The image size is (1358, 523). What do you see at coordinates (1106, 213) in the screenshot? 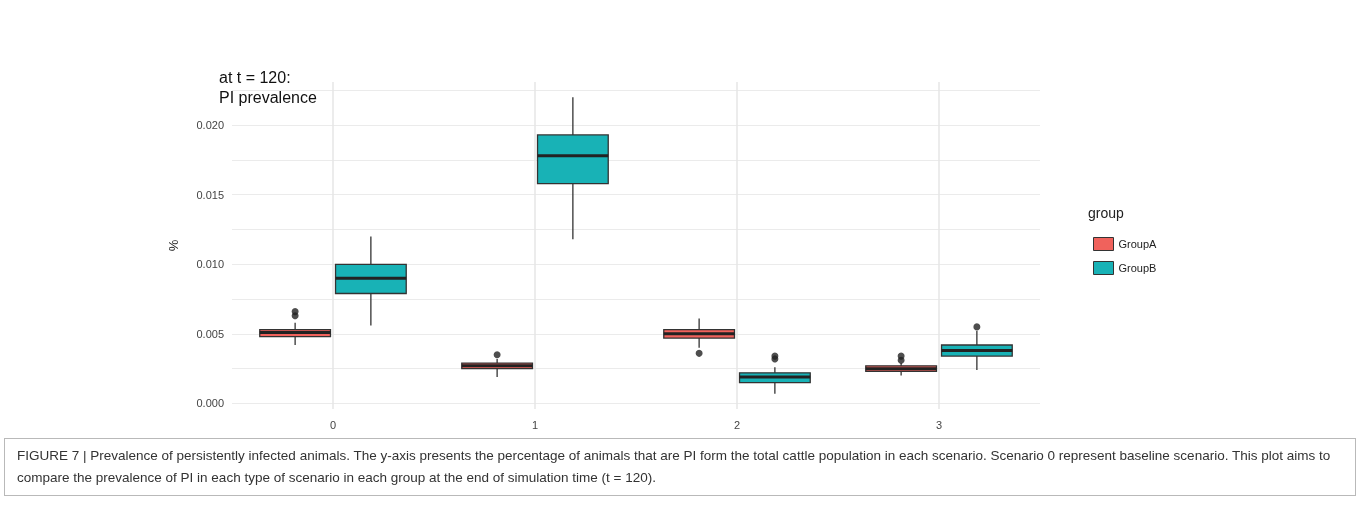
I see `legend-title: group` at bounding box center [1106, 213].